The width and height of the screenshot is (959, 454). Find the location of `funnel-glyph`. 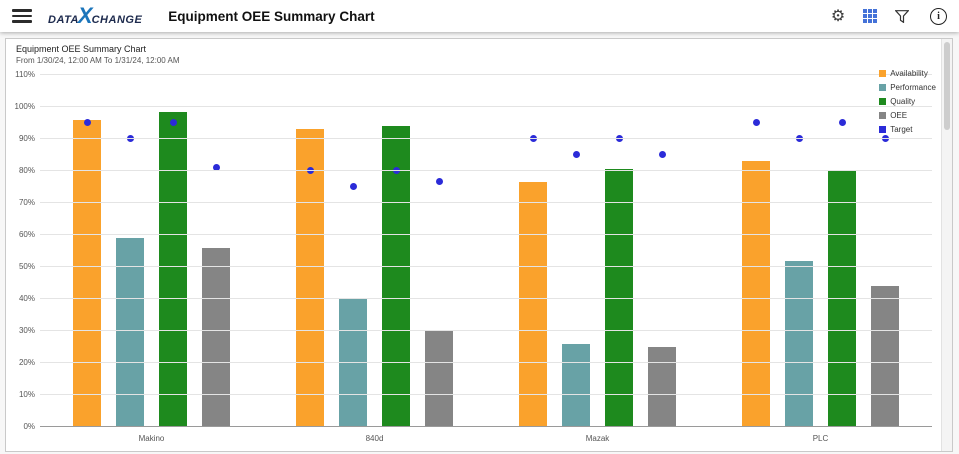

funnel-glyph is located at coordinates (902, 16).